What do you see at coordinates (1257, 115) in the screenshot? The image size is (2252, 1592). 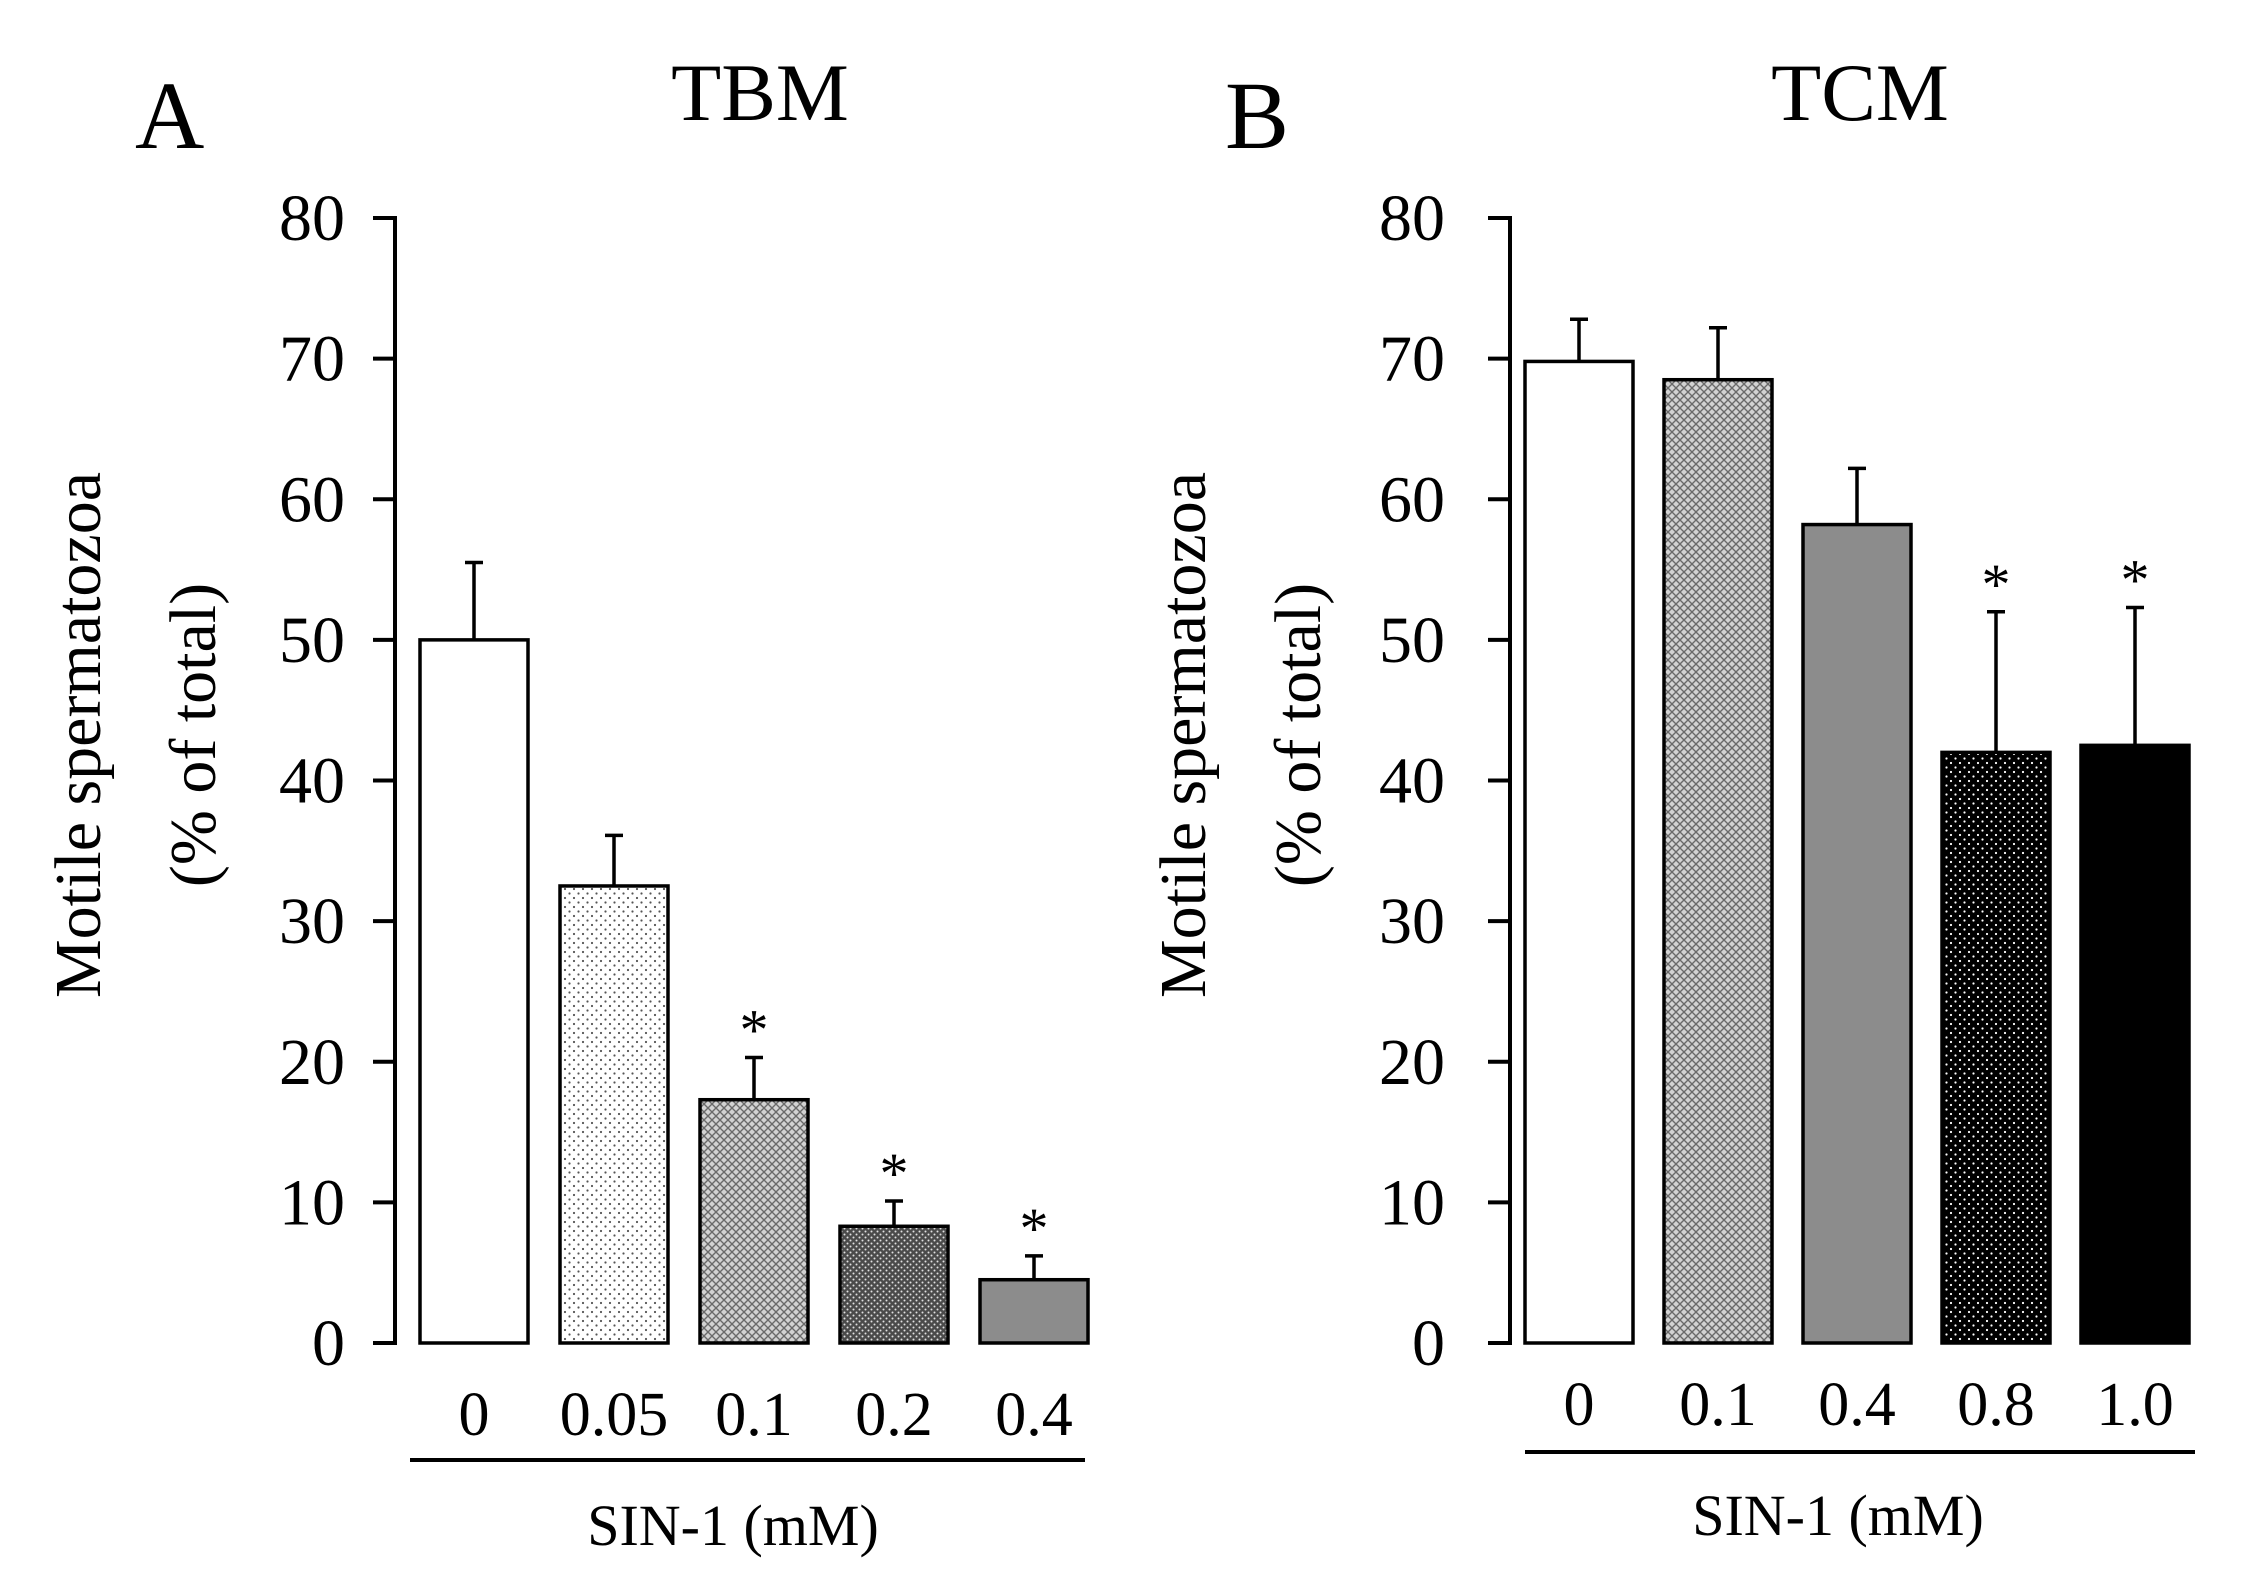 I see `panel-letter: B` at bounding box center [1257, 115].